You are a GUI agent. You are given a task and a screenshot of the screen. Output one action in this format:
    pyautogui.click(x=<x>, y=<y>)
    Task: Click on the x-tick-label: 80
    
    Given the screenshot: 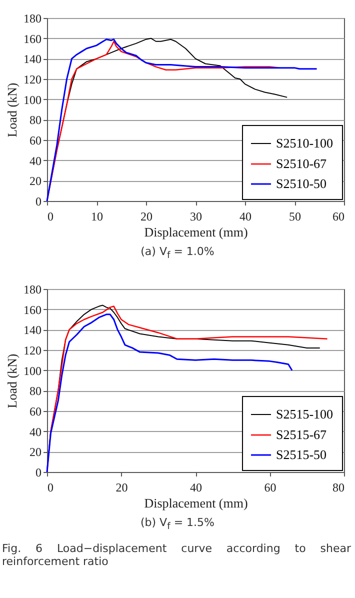 What is the action you would take?
    pyautogui.click(x=338, y=487)
    